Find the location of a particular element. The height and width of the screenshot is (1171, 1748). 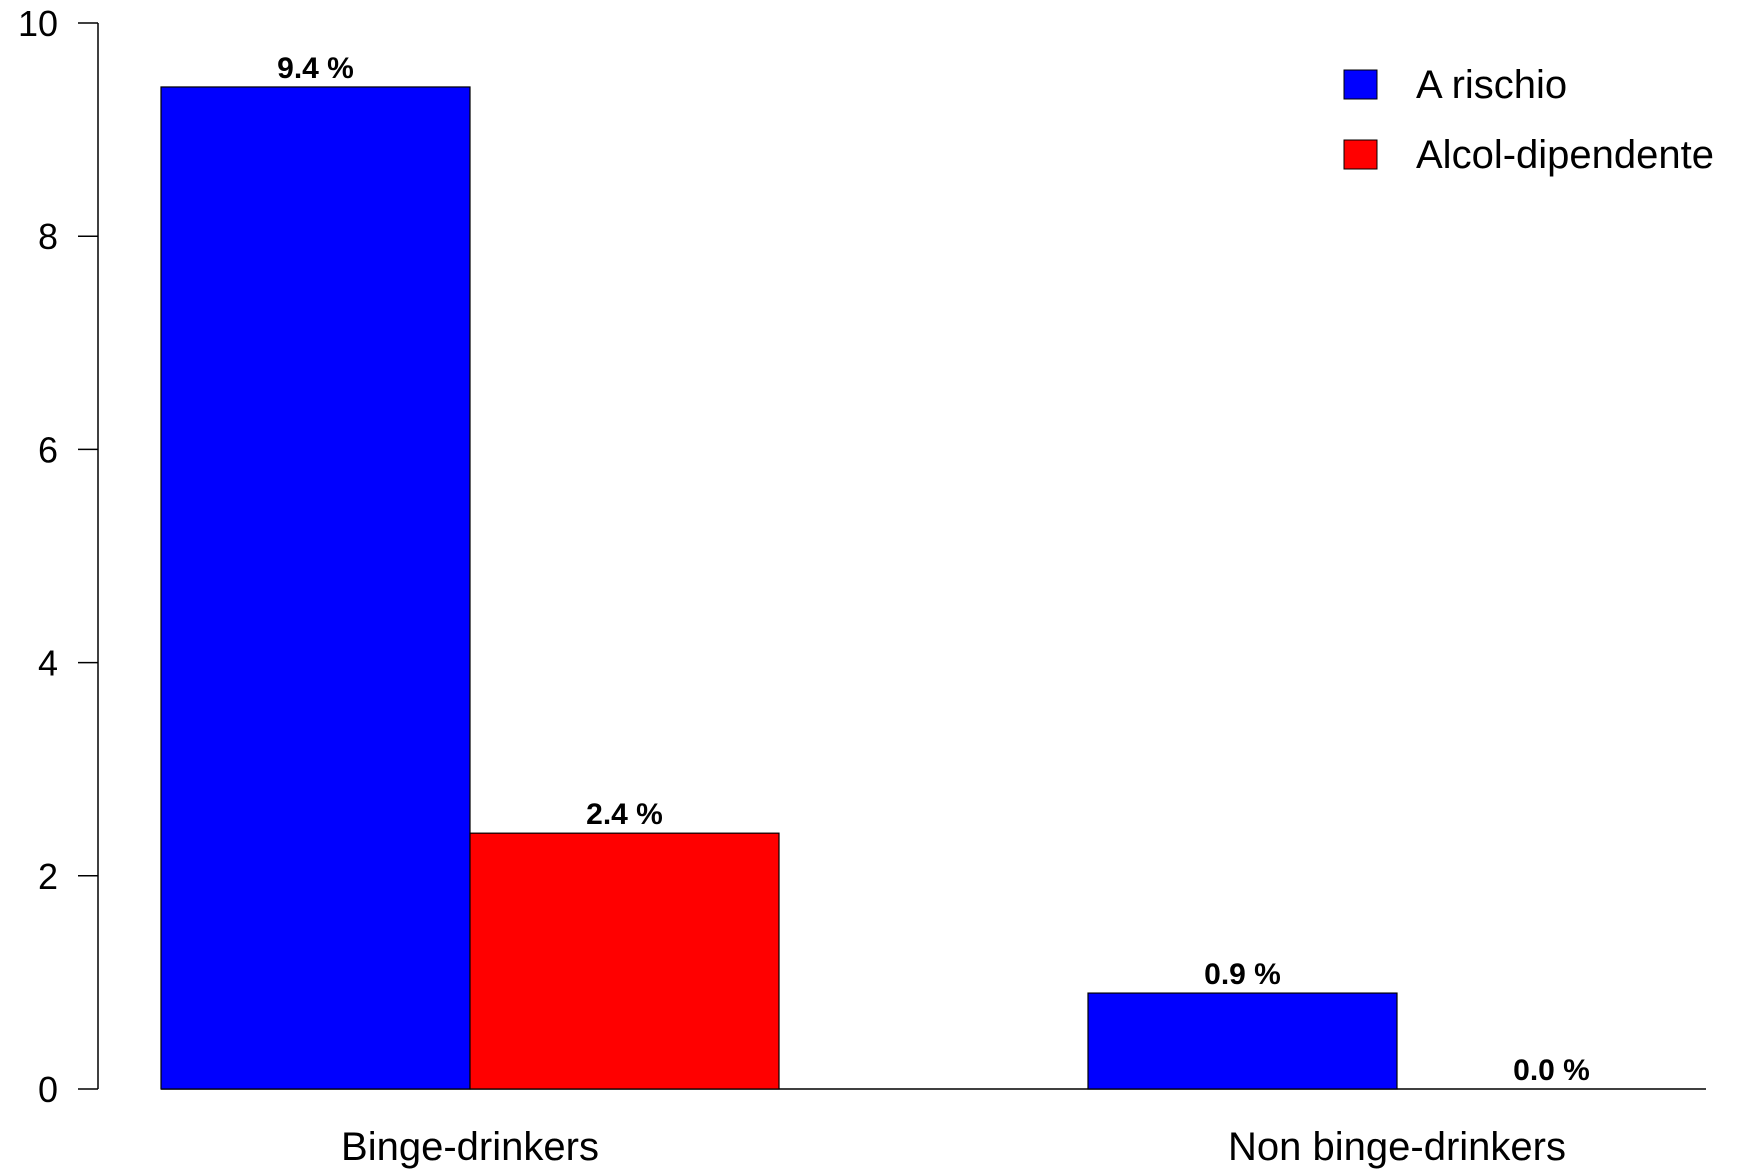

y-axis: 0 2 4 6 8 10 is located at coordinates (58, 556).